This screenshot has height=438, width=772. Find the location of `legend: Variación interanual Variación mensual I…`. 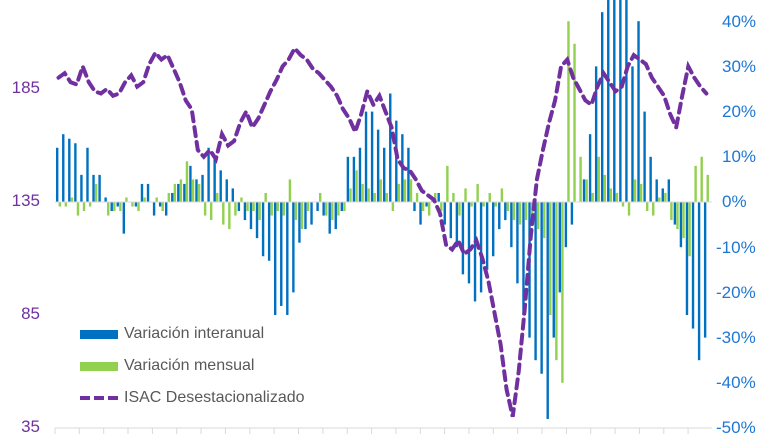

legend: Variación interanual Variación mensual I… is located at coordinates (192, 366).